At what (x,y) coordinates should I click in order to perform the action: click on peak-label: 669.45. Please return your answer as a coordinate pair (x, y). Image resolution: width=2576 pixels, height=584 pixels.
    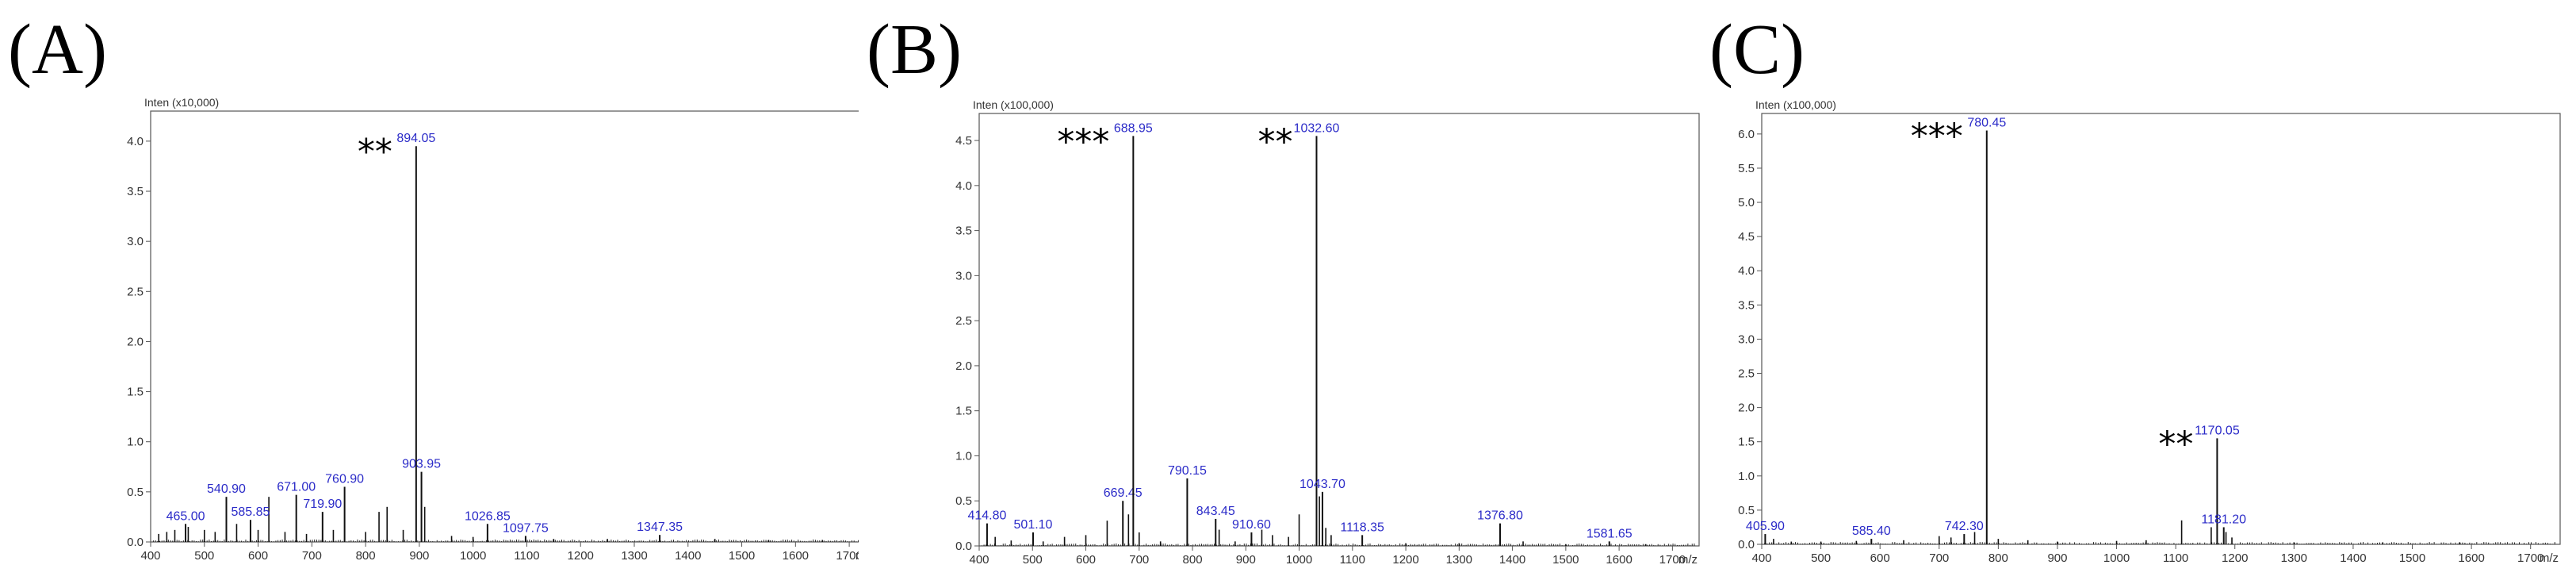
    Looking at the image, I should click on (1123, 493).